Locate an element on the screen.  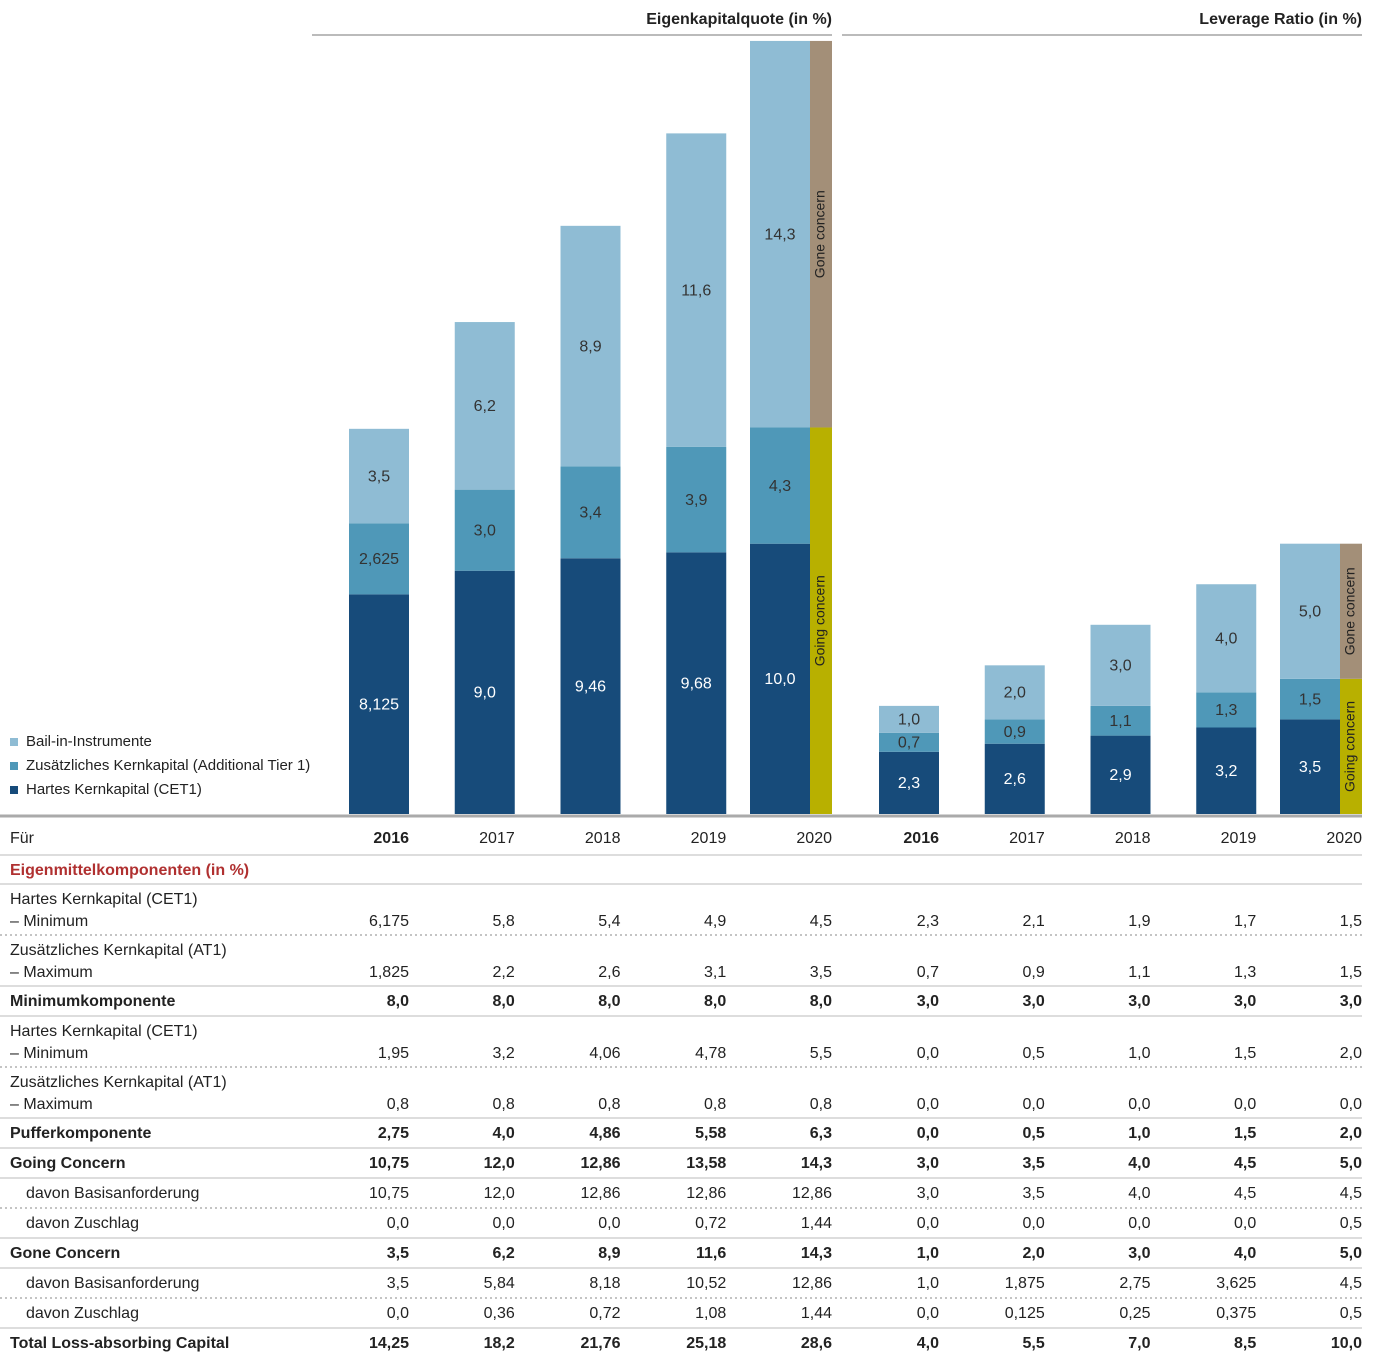
row-label: – Minimum is located at coordinates (49, 1053).